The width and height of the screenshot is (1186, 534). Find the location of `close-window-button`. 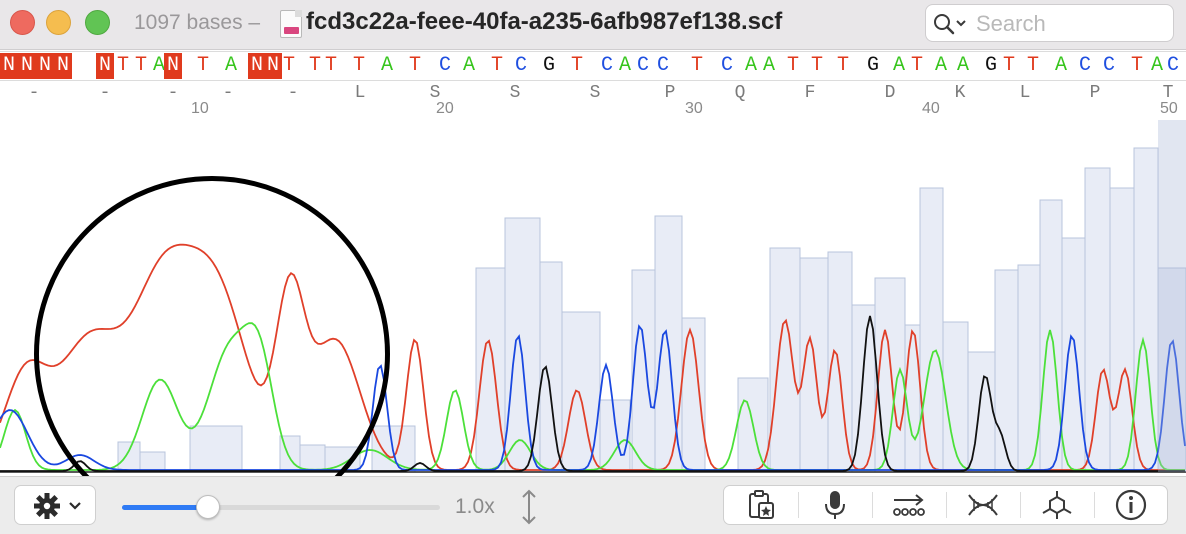

close-window-button is located at coordinates (22, 22).